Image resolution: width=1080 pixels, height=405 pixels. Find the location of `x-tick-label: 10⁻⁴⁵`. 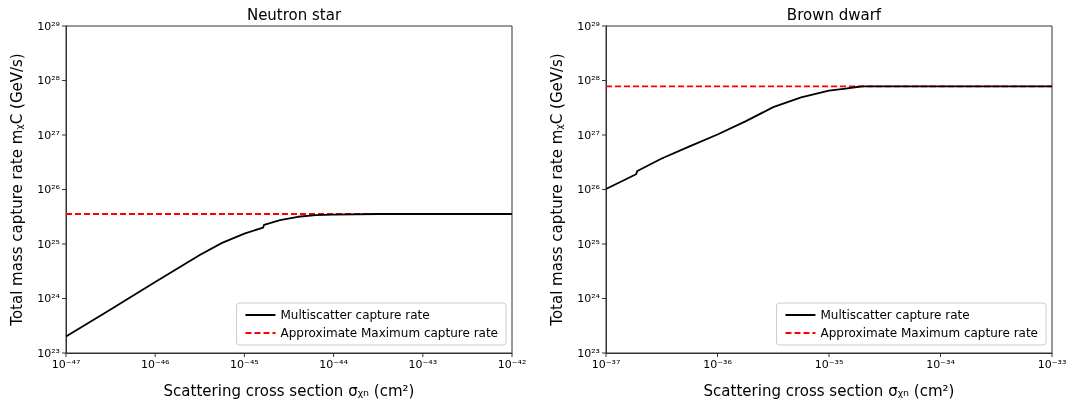

x-tick-label: 10⁻⁴⁵ is located at coordinates (244, 364).